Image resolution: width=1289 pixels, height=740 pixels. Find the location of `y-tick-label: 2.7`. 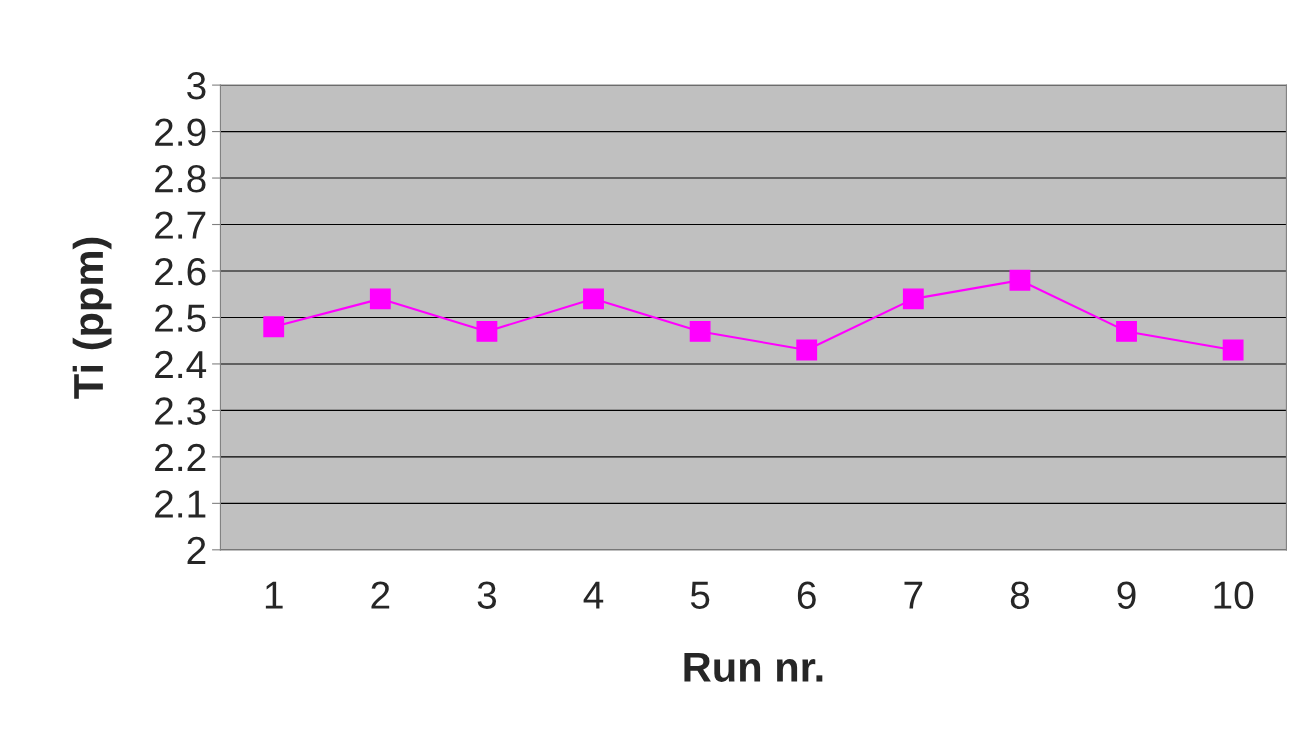

y-tick-label: 2.7 is located at coordinates (180, 225).